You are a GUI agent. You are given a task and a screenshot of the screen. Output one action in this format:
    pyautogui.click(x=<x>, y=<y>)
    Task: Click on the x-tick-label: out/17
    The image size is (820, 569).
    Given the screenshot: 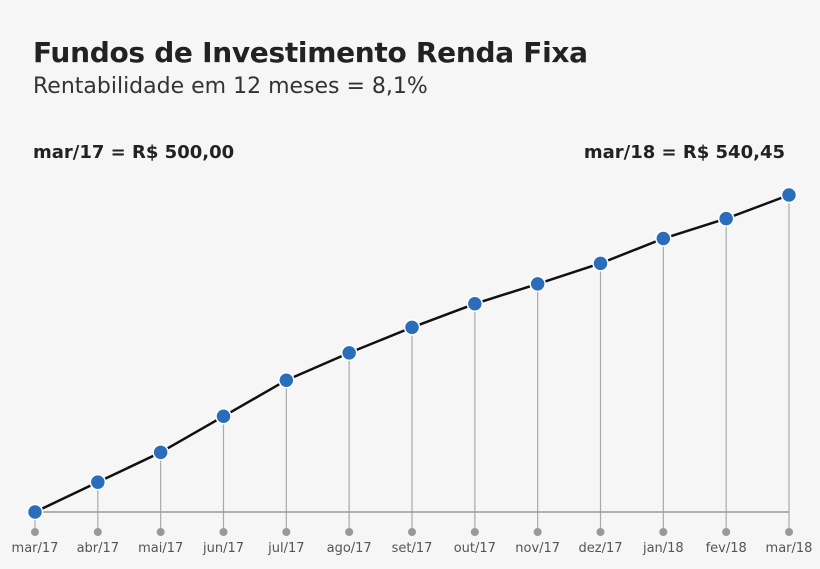 What is the action you would take?
    pyautogui.click(x=475, y=548)
    